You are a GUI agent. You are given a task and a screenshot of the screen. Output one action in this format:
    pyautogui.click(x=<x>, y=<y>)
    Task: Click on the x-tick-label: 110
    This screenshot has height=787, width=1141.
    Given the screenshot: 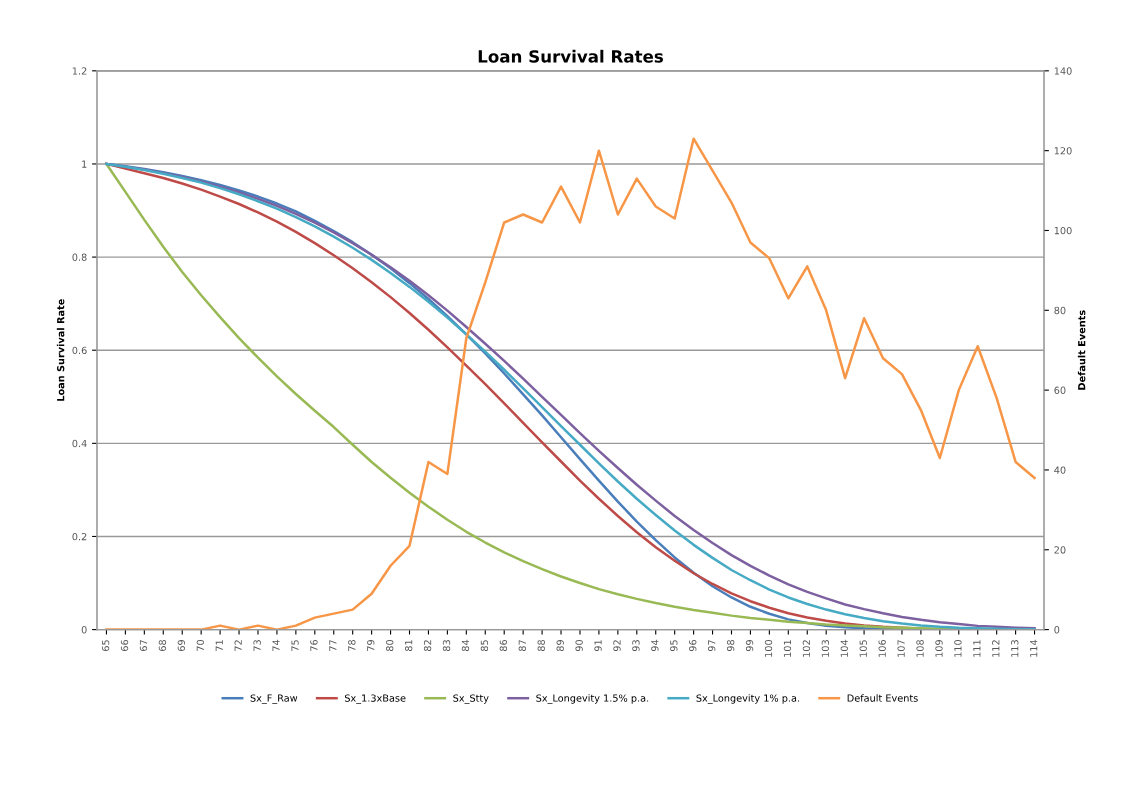 What is the action you would take?
    pyautogui.click(x=958, y=648)
    